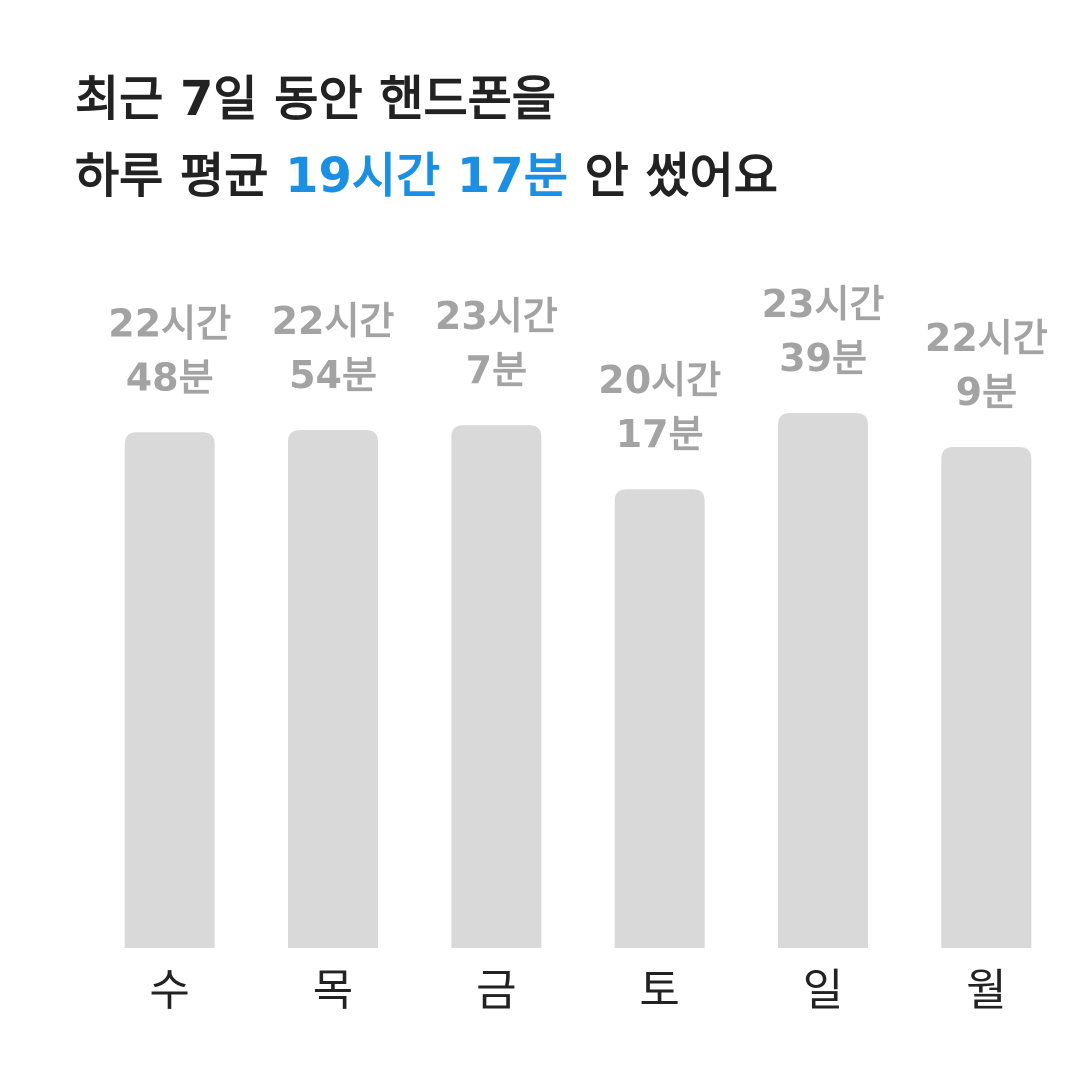 This screenshot has width=1080, height=1080. Describe the element at coordinates (660, 434) in the screenshot. I see `value-label: 17분` at that location.